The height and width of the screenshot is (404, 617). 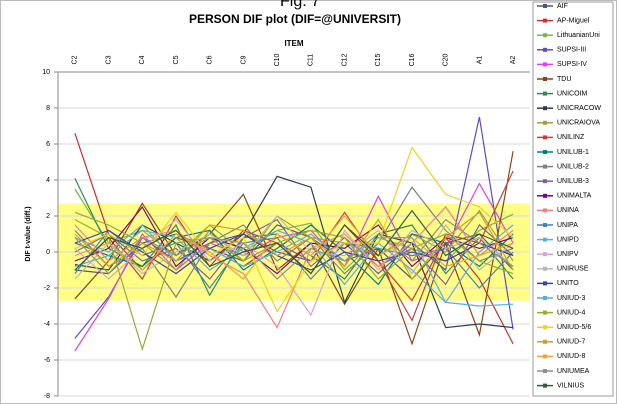 What do you see at coordinates (47, 324) in the screenshot?
I see `y-tick-label: -4` at bounding box center [47, 324].